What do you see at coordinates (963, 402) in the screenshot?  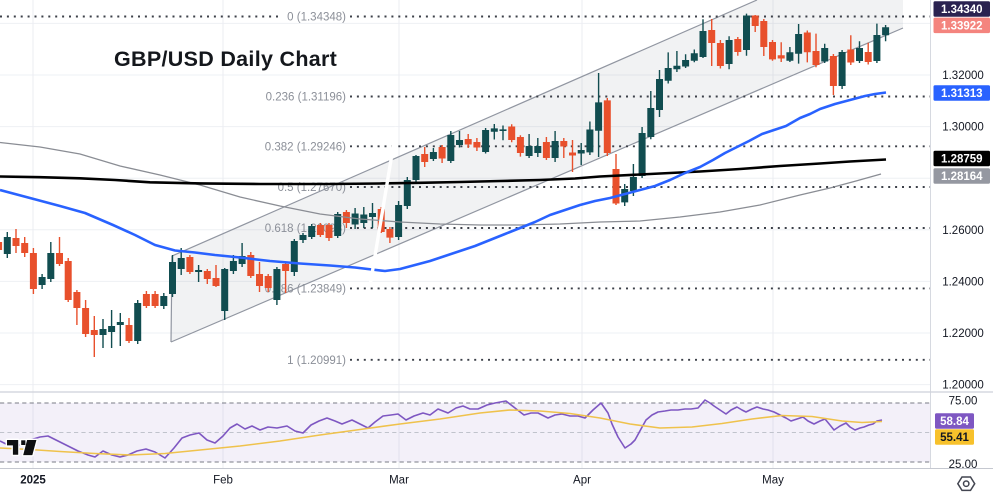 I see `svg-text: 75.00` at bounding box center [963, 402].